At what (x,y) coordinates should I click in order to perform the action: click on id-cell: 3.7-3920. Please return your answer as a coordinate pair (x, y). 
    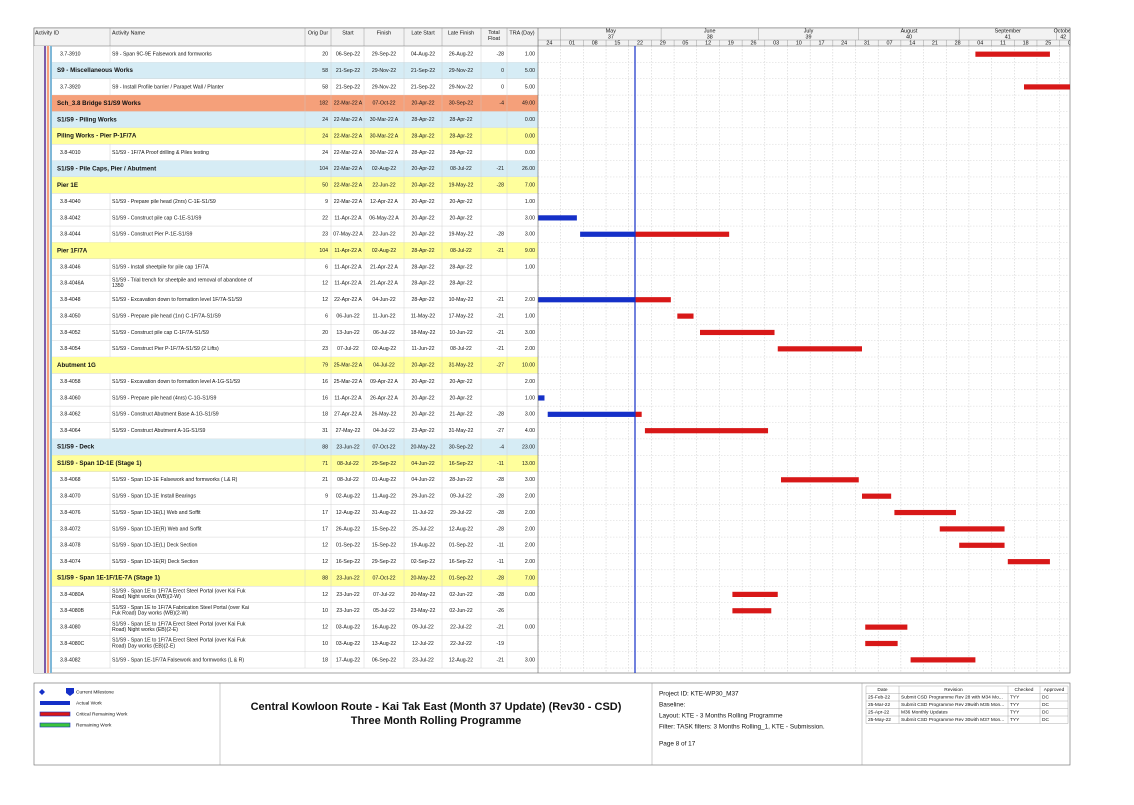
    Looking at the image, I should click on (70, 87).